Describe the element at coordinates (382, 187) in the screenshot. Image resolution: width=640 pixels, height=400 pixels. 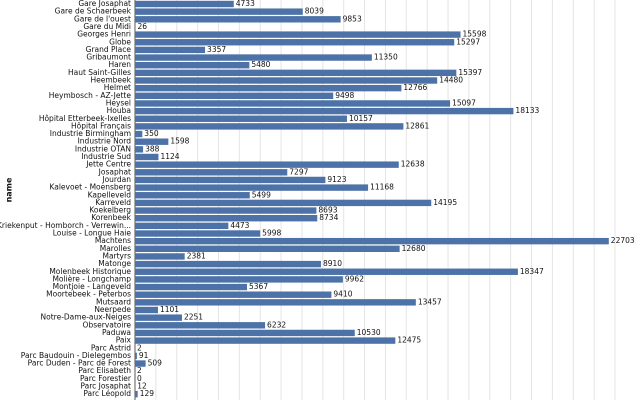
I see `value-label: 11168` at that location.